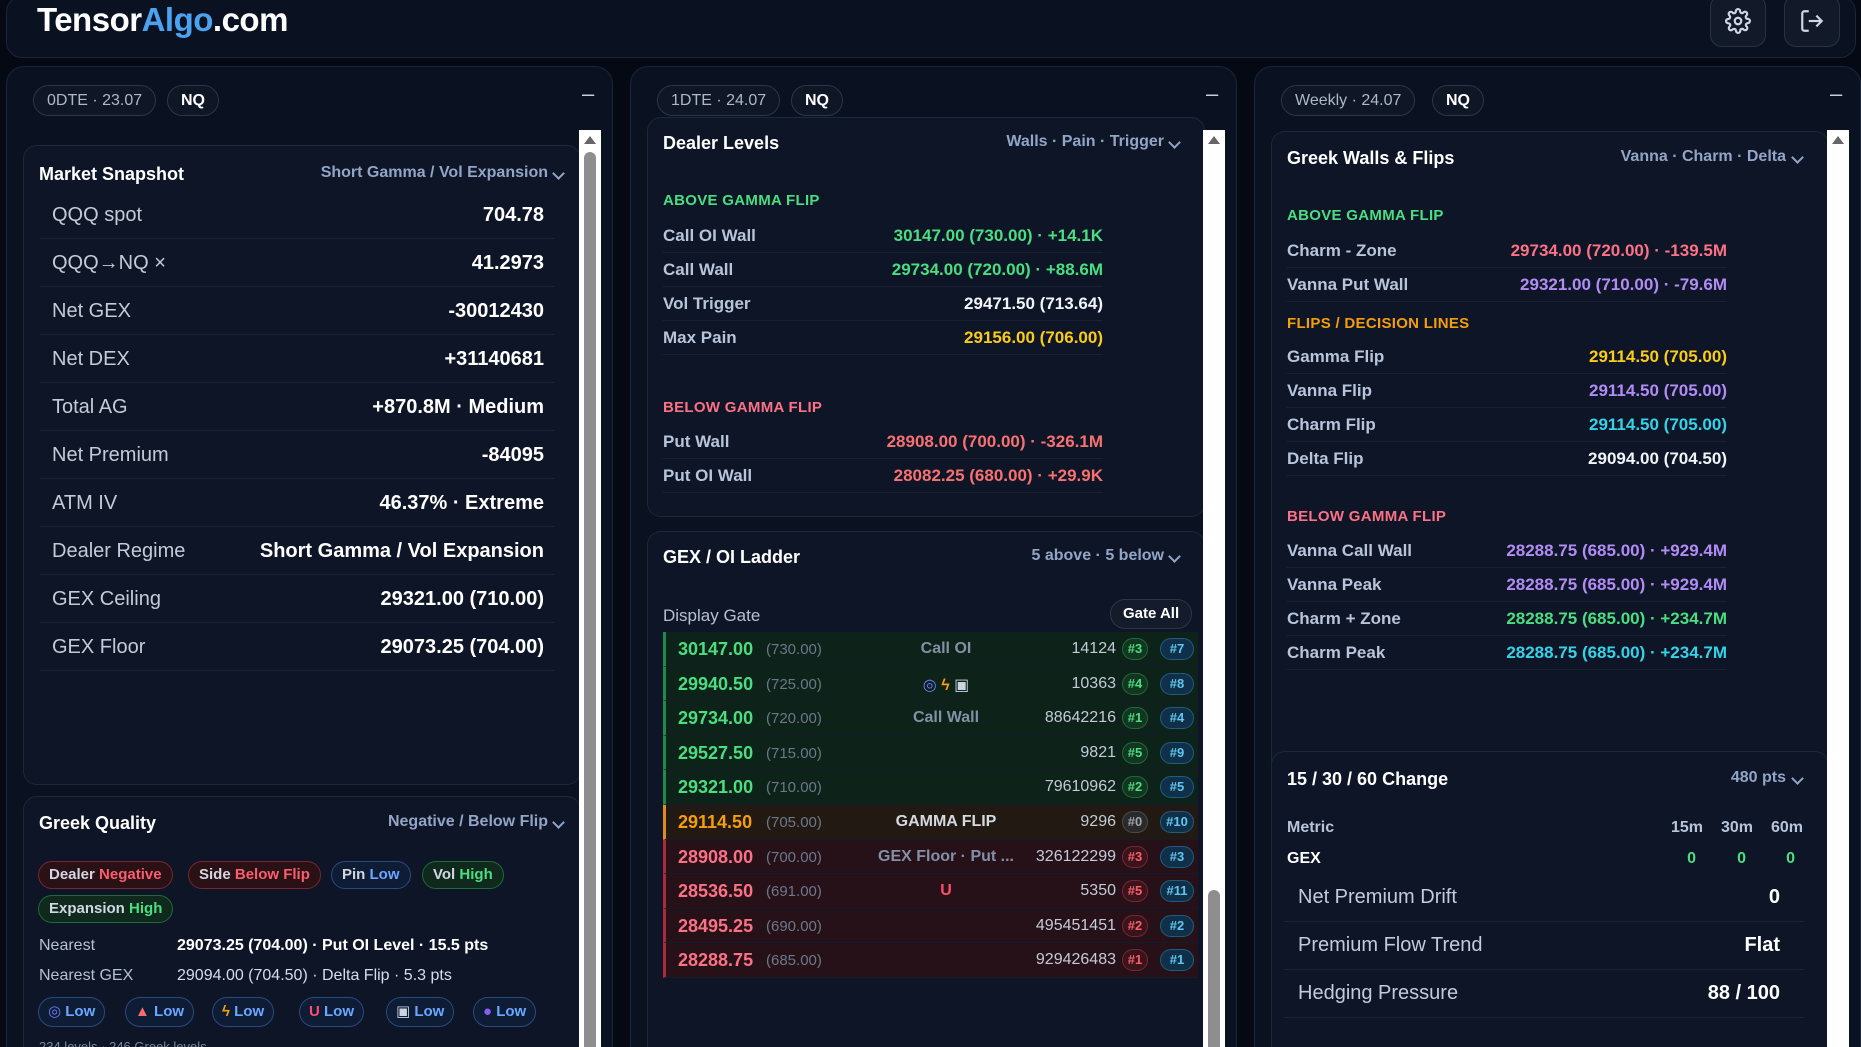 Image resolution: width=1861 pixels, height=1047 pixels. What do you see at coordinates (716, 891) in the screenshot?
I see `ladder-price: 28536.50` at bounding box center [716, 891].